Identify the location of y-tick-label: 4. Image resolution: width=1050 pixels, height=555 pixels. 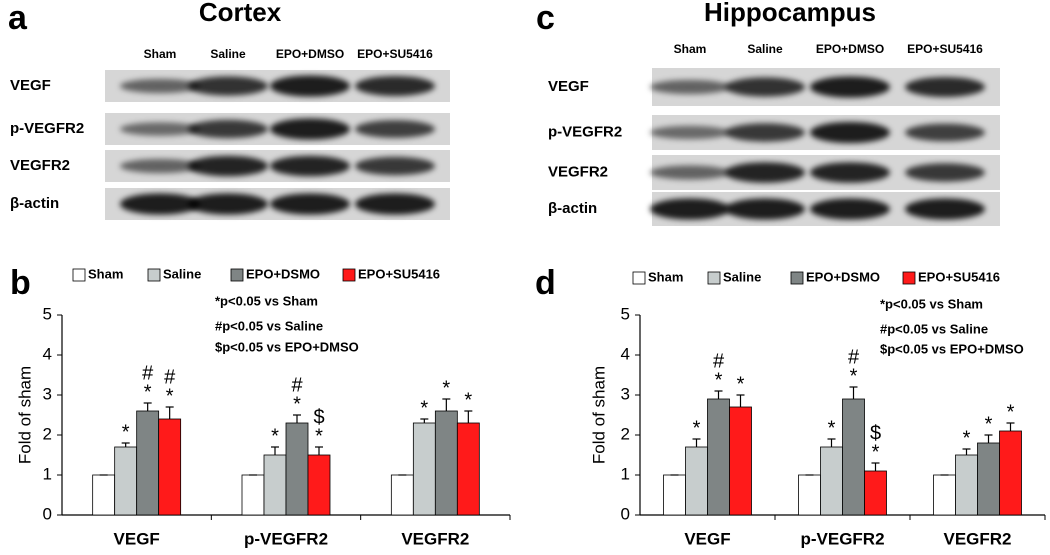
(47, 353).